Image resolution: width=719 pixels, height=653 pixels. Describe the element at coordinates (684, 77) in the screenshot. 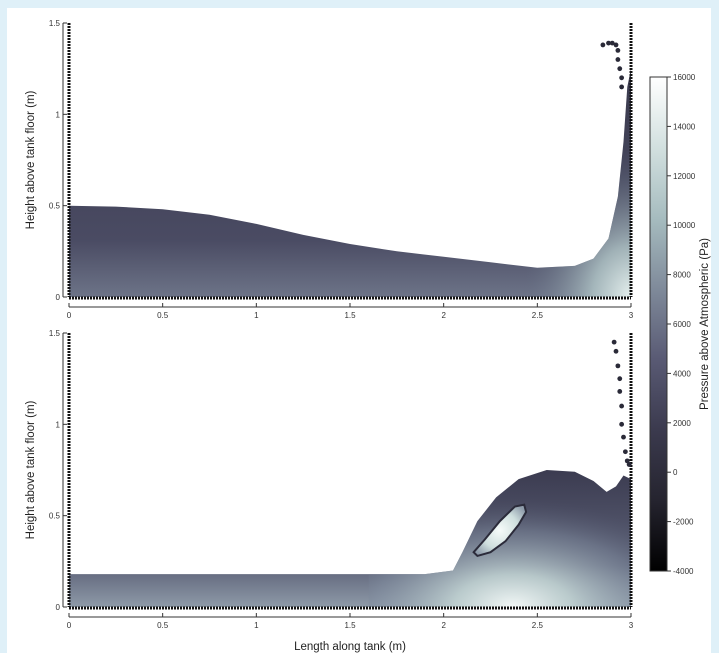

I see `colorbar-tick-label: 16000` at that location.